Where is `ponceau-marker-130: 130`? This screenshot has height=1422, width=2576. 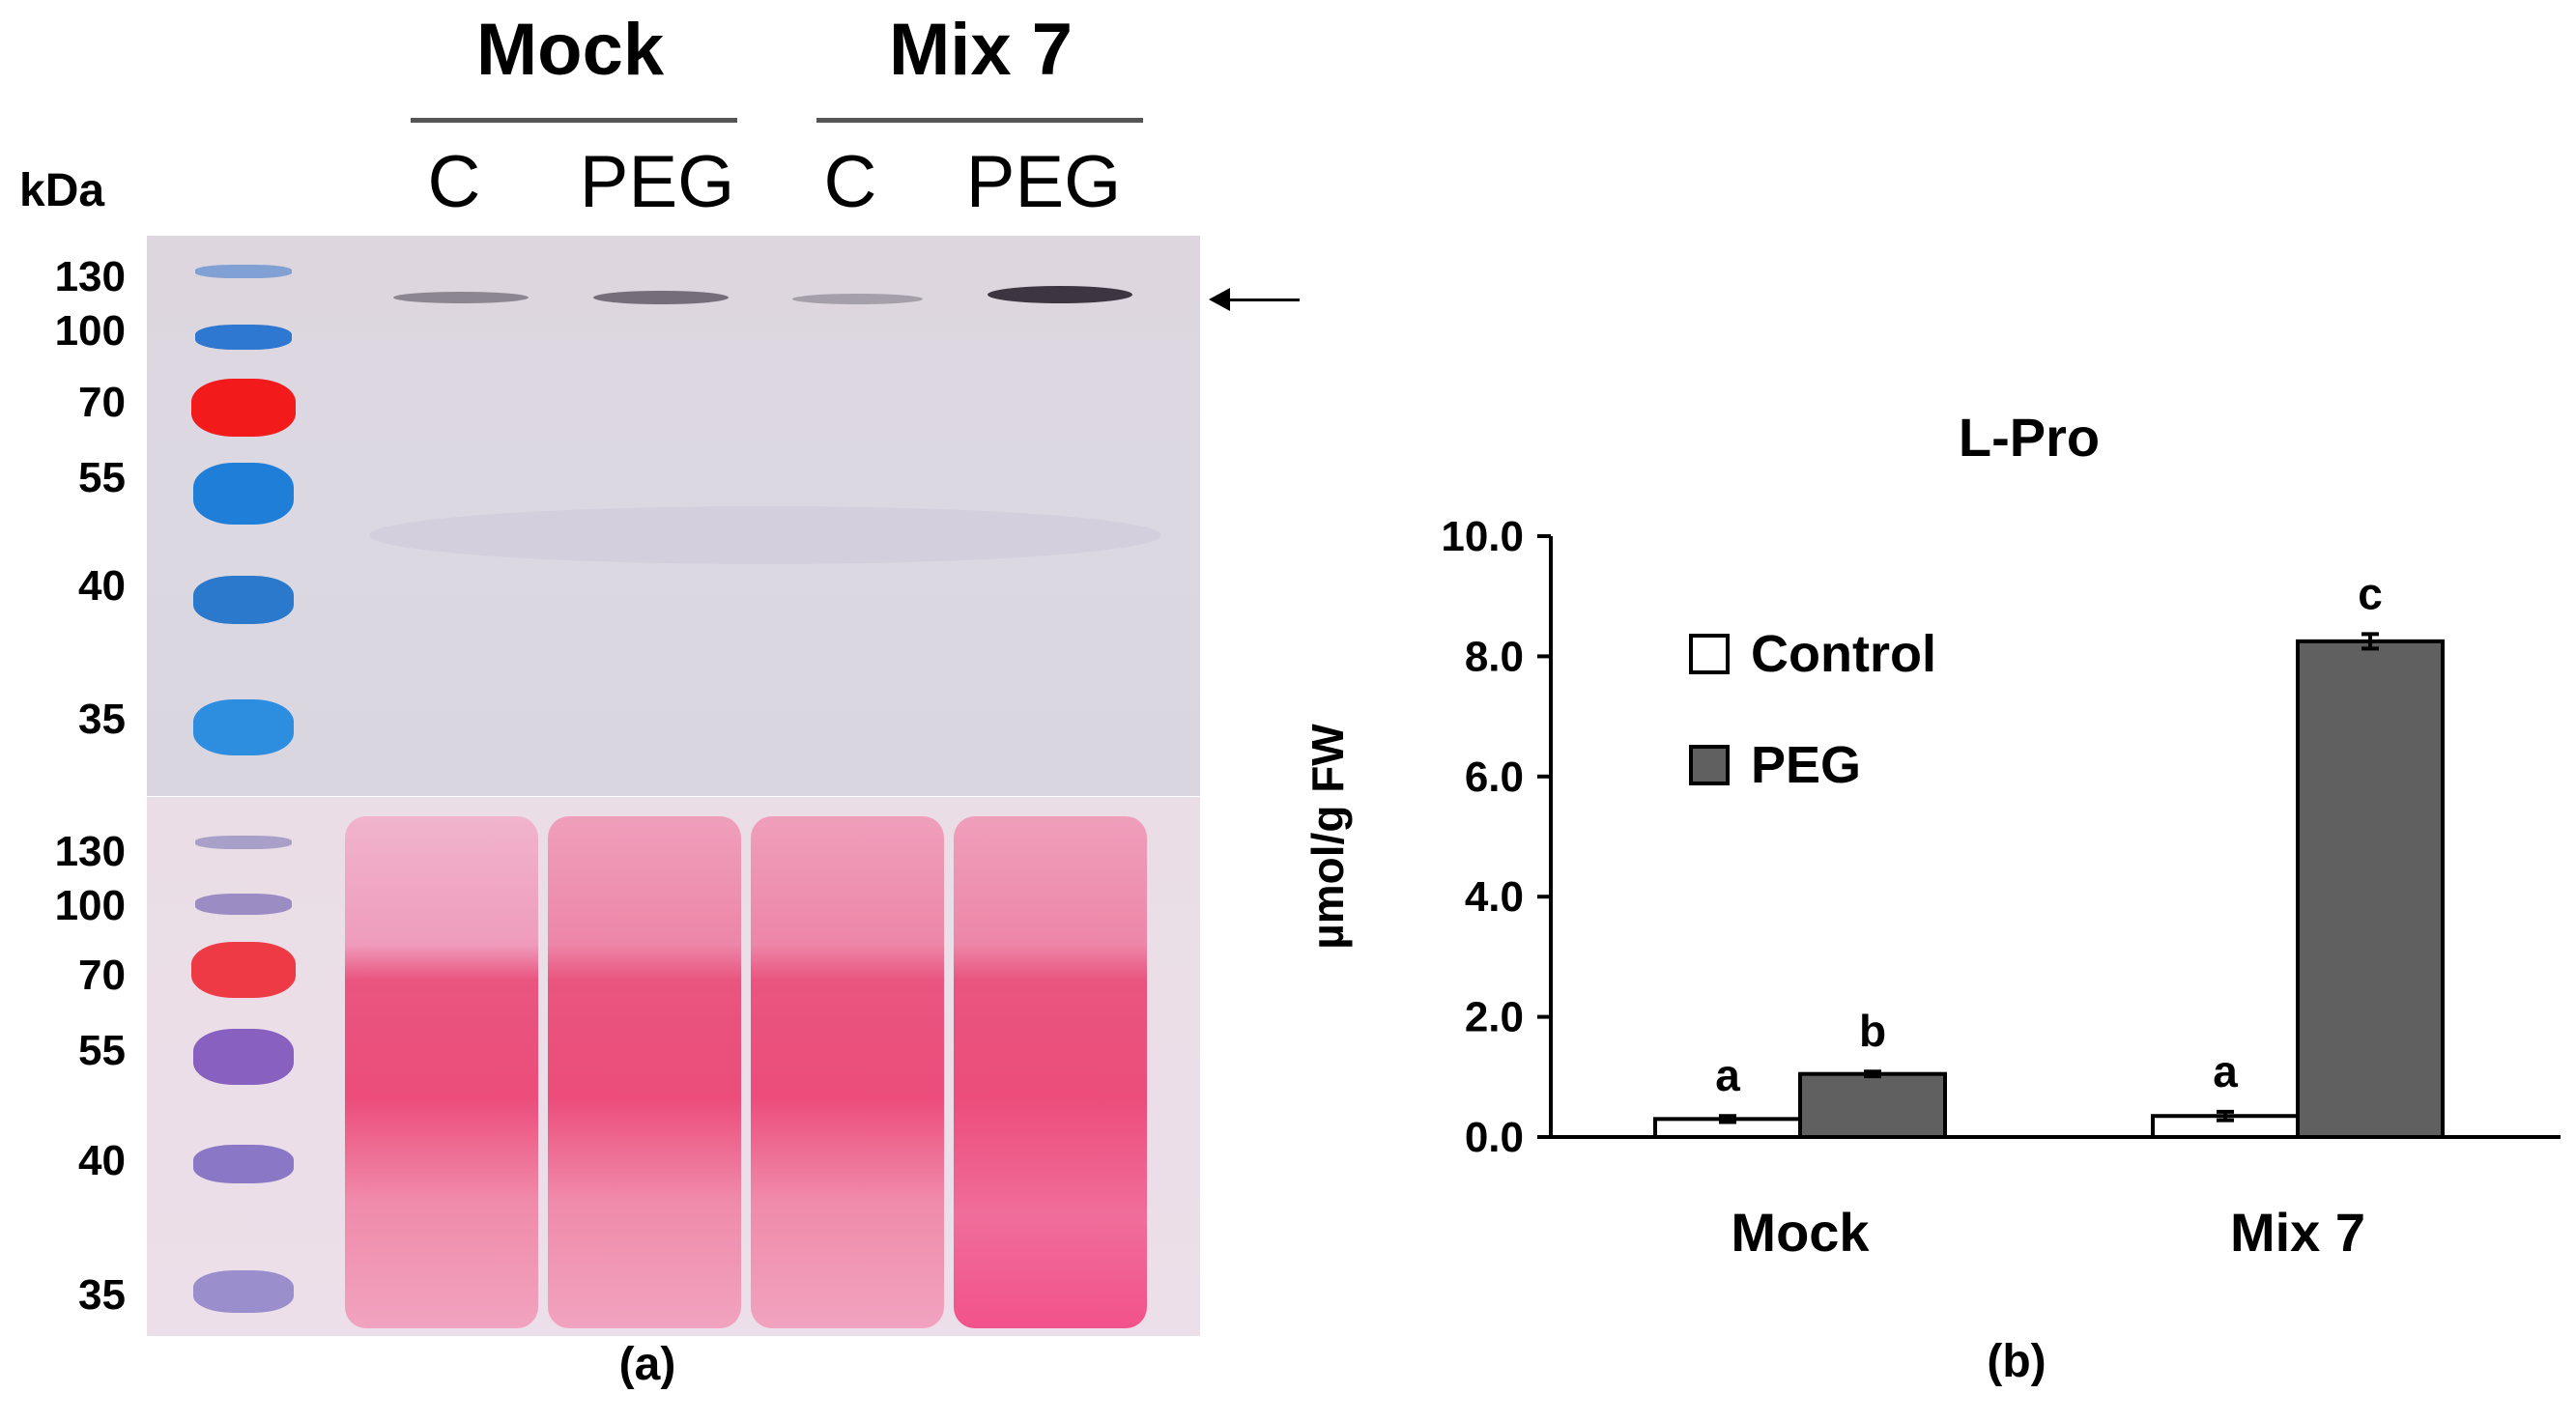 ponceau-marker-130: 130 is located at coordinates (90, 852).